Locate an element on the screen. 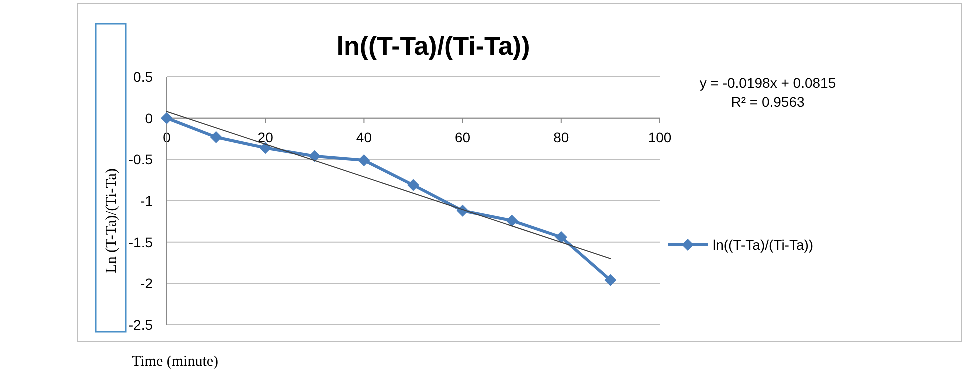  y-tick-label: -2 is located at coordinates (147, 284).